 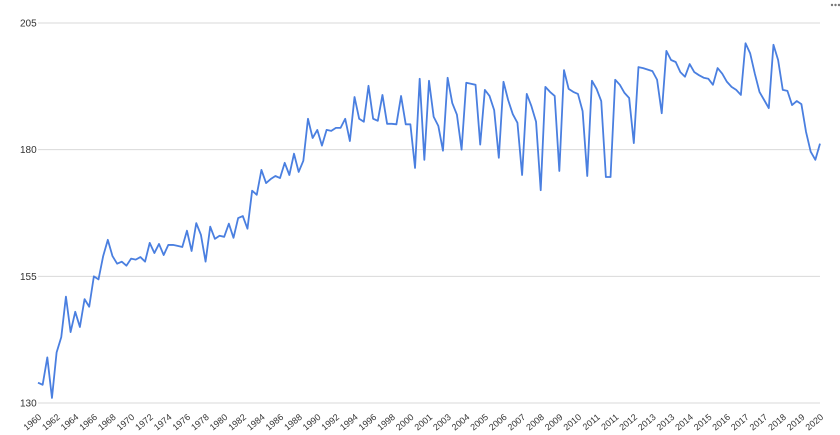 What do you see at coordinates (107, 422) in the screenshot?
I see `x-tick-label: 1968` at bounding box center [107, 422].